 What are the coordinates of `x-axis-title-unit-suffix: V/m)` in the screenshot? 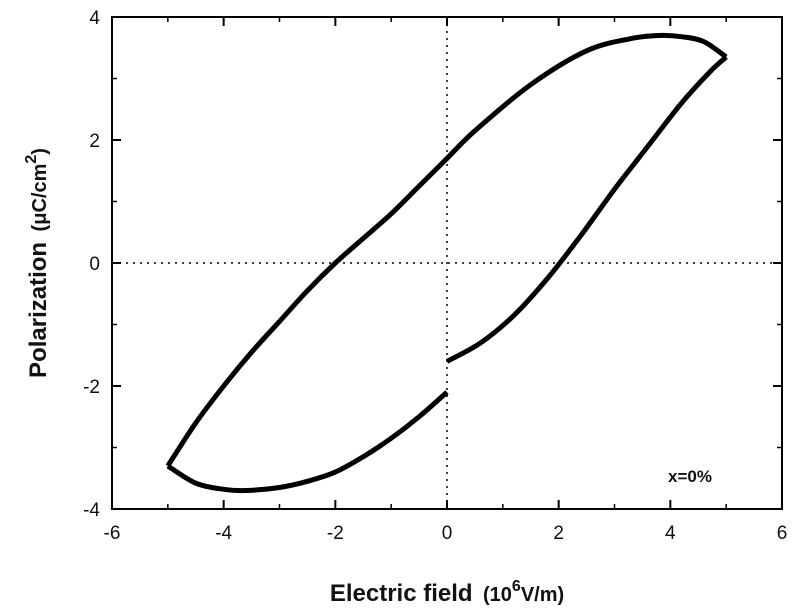 It's located at (542, 595).